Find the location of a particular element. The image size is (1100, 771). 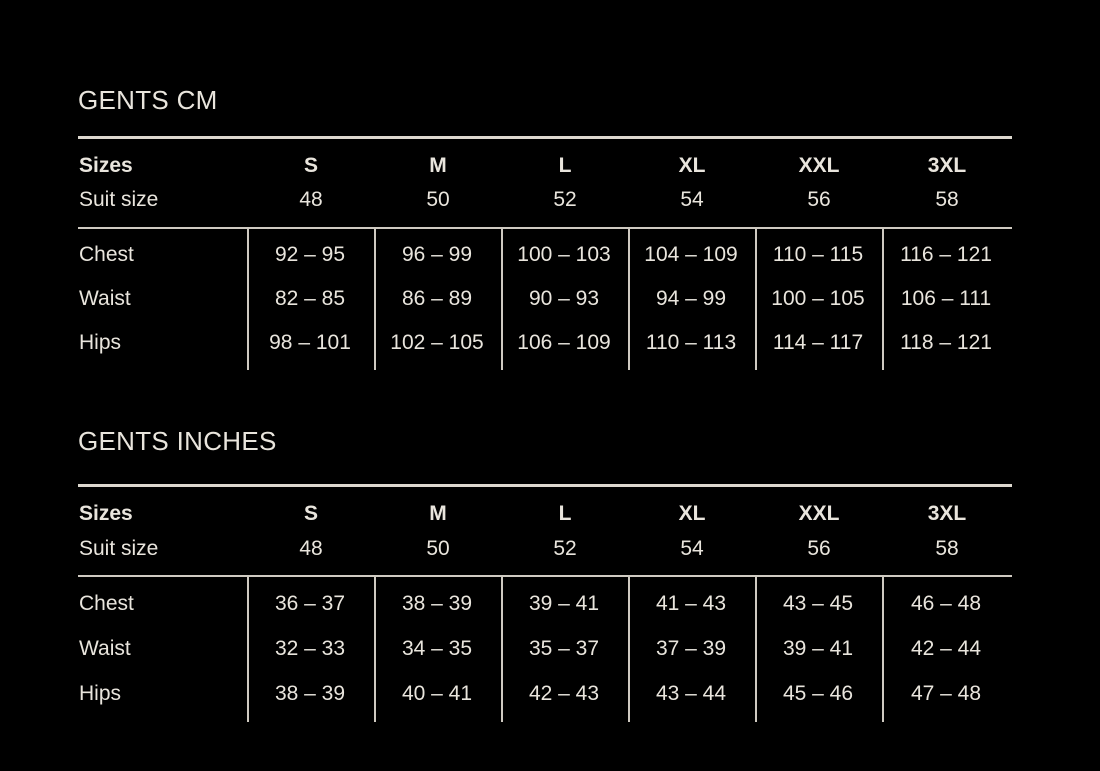

measurement-cell: 35 – 37 is located at coordinates (564, 648).